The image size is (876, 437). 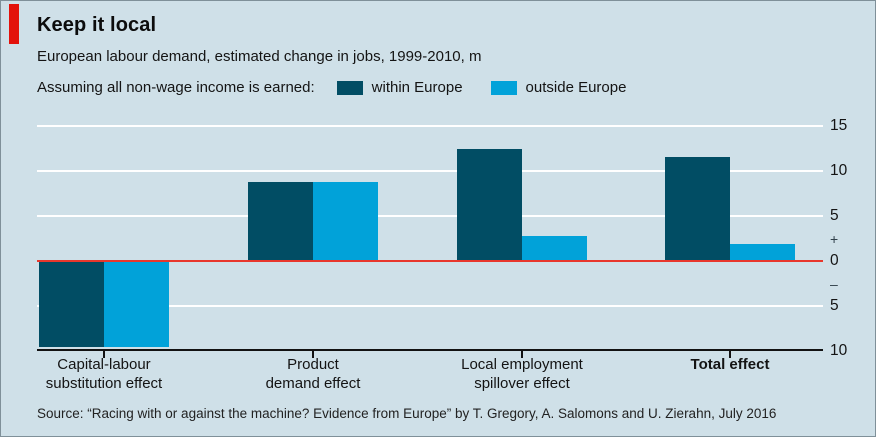 I want to click on y-axis-label-10-neg: 10, so click(x=839, y=350).